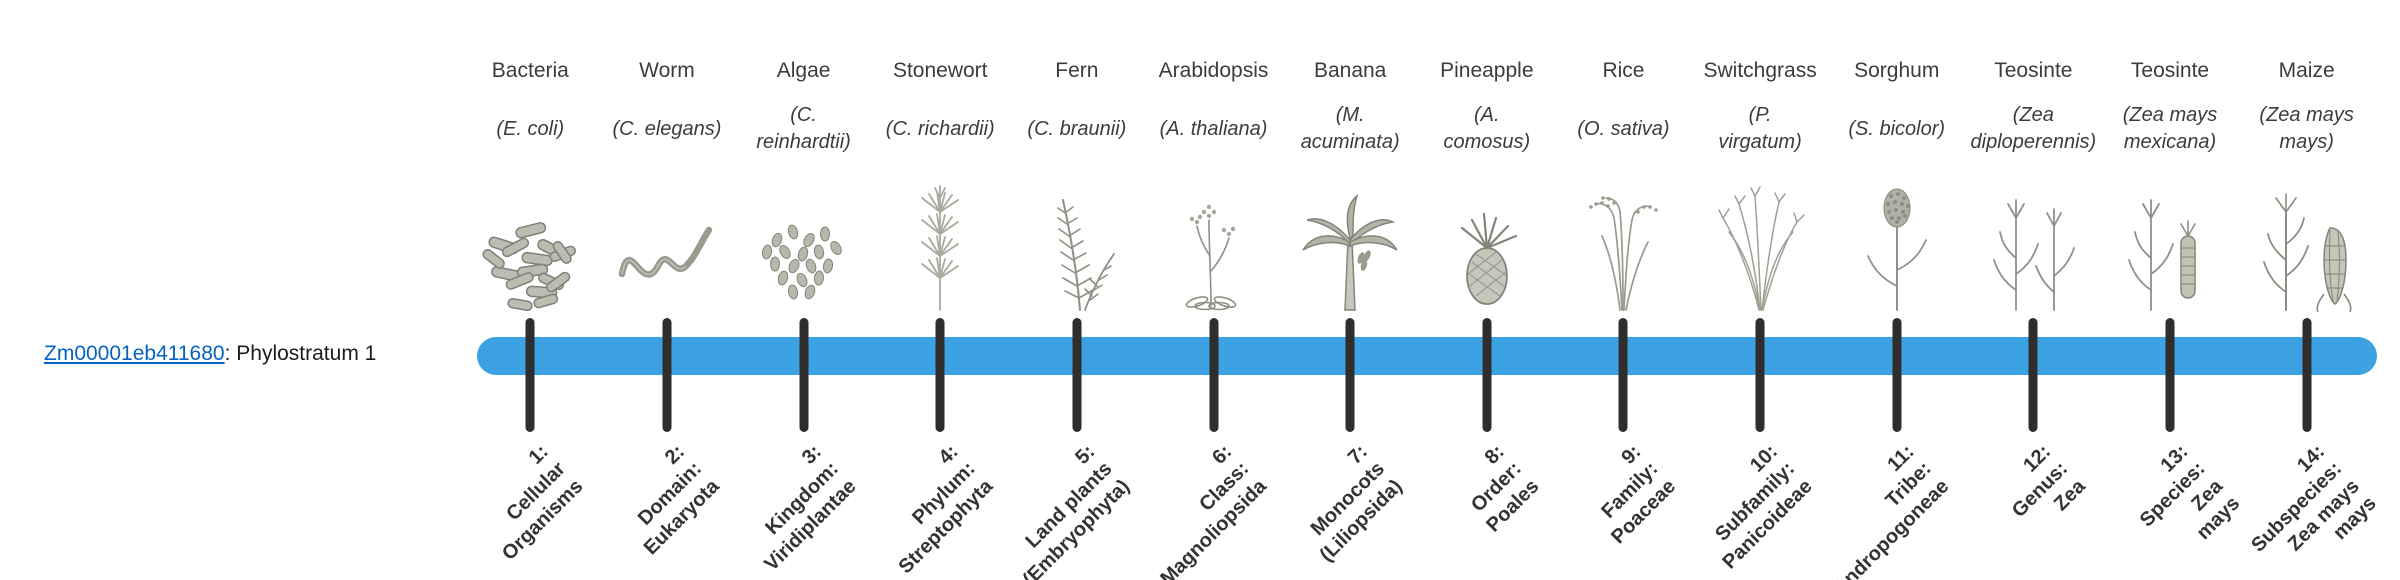 This screenshot has width=2400, height=580. What do you see at coordinates (2170, 243) in the screenshot?
I see `teosinte-b-illustration` at bounding box center [2170, 243].